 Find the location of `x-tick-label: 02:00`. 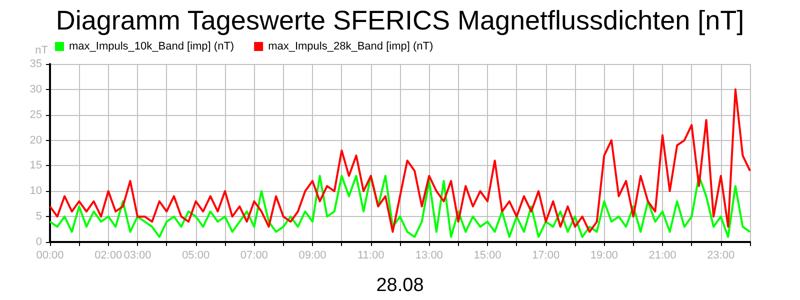

x-tick-label: 02:00 is located at coordinates (108, 256).